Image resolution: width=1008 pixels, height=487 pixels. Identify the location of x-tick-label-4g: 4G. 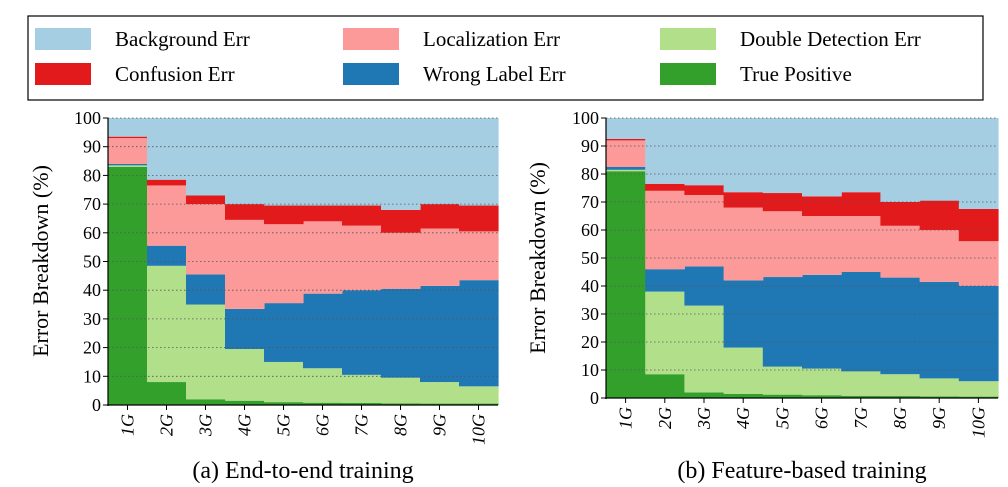
(245, 425).